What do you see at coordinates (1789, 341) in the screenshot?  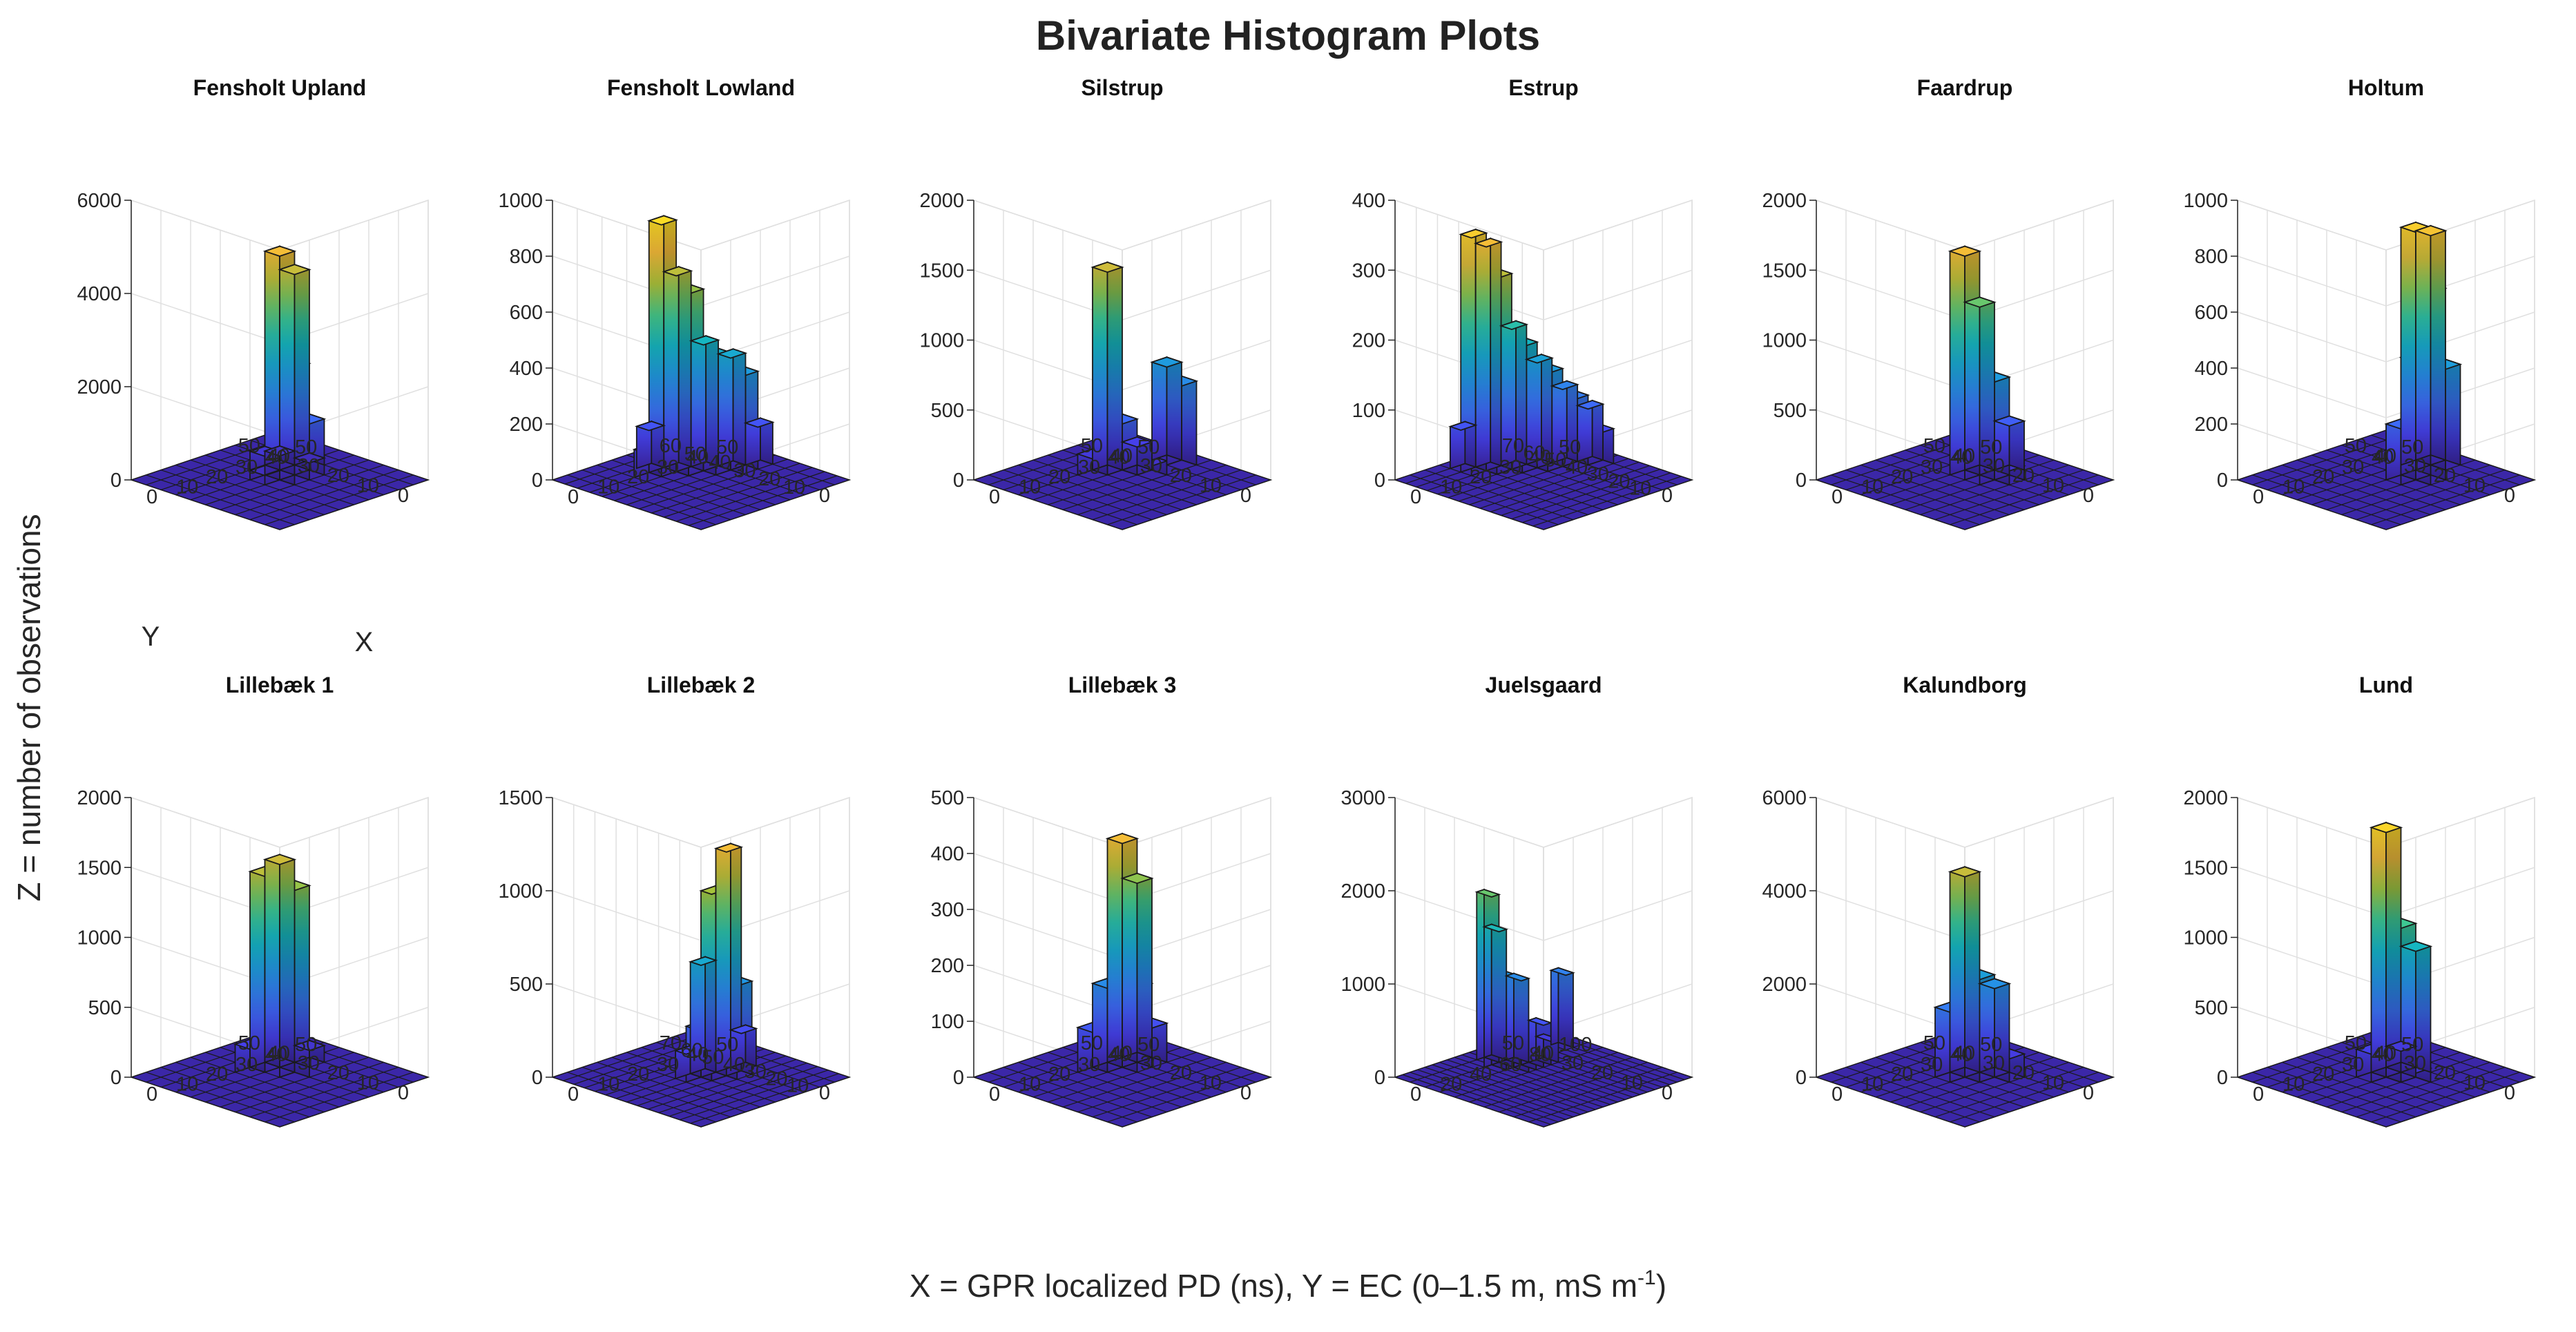 I see `z-ticks: 0 500 1000 1500 2000` at bounding box center [1789, 341].